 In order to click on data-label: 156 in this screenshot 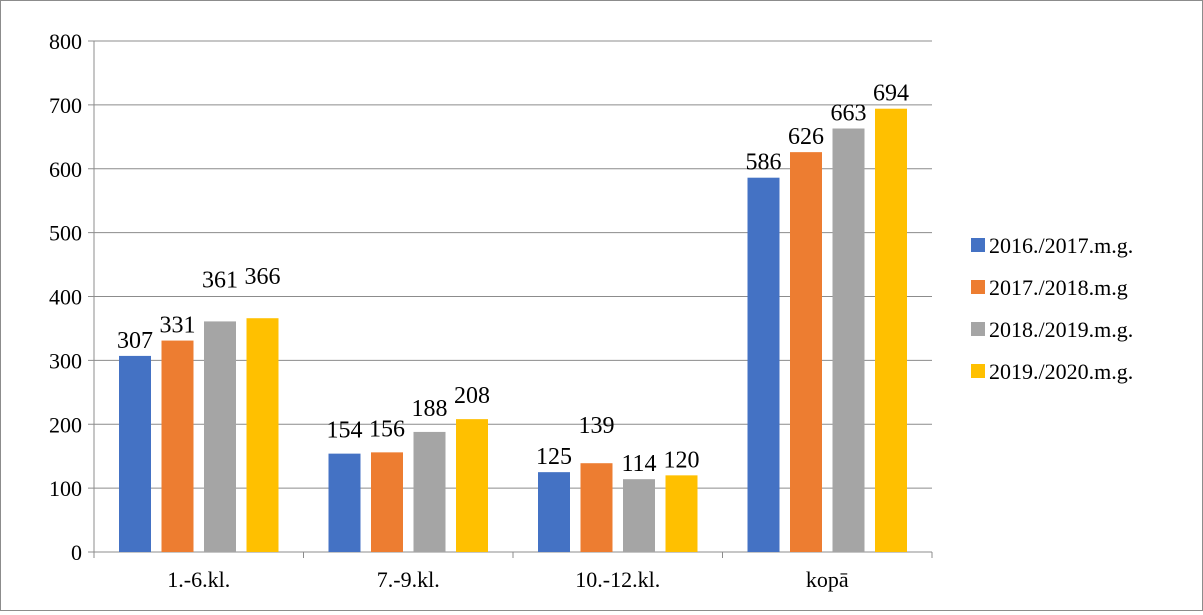, I will do `click(387, 429)`.